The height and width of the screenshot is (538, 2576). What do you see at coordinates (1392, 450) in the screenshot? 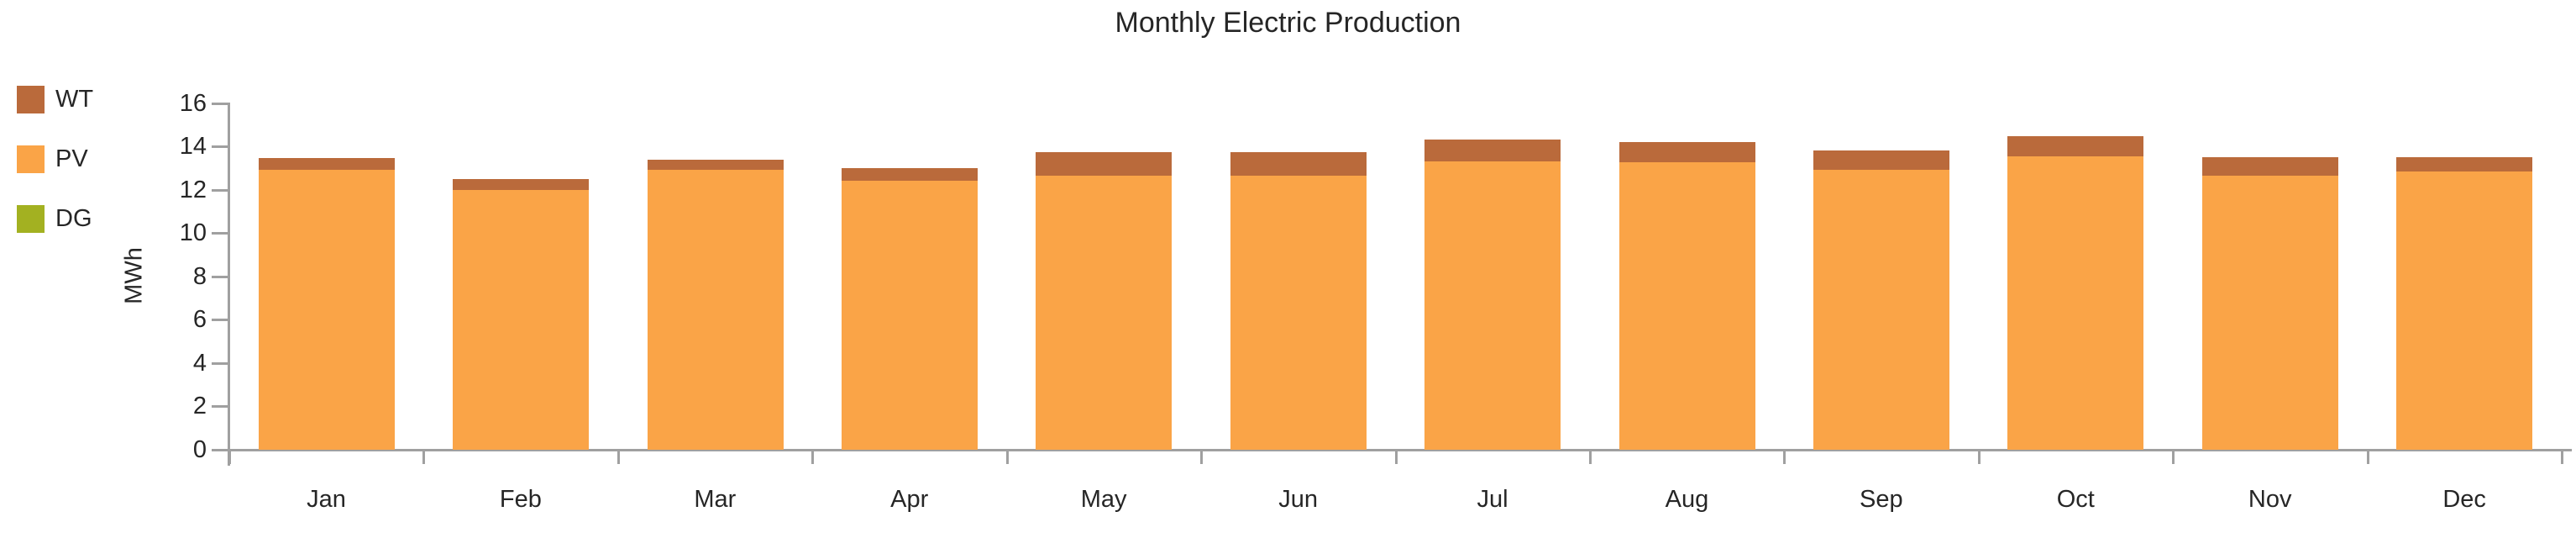
I see `x-axis-line` at bounding box center [1392, 450].